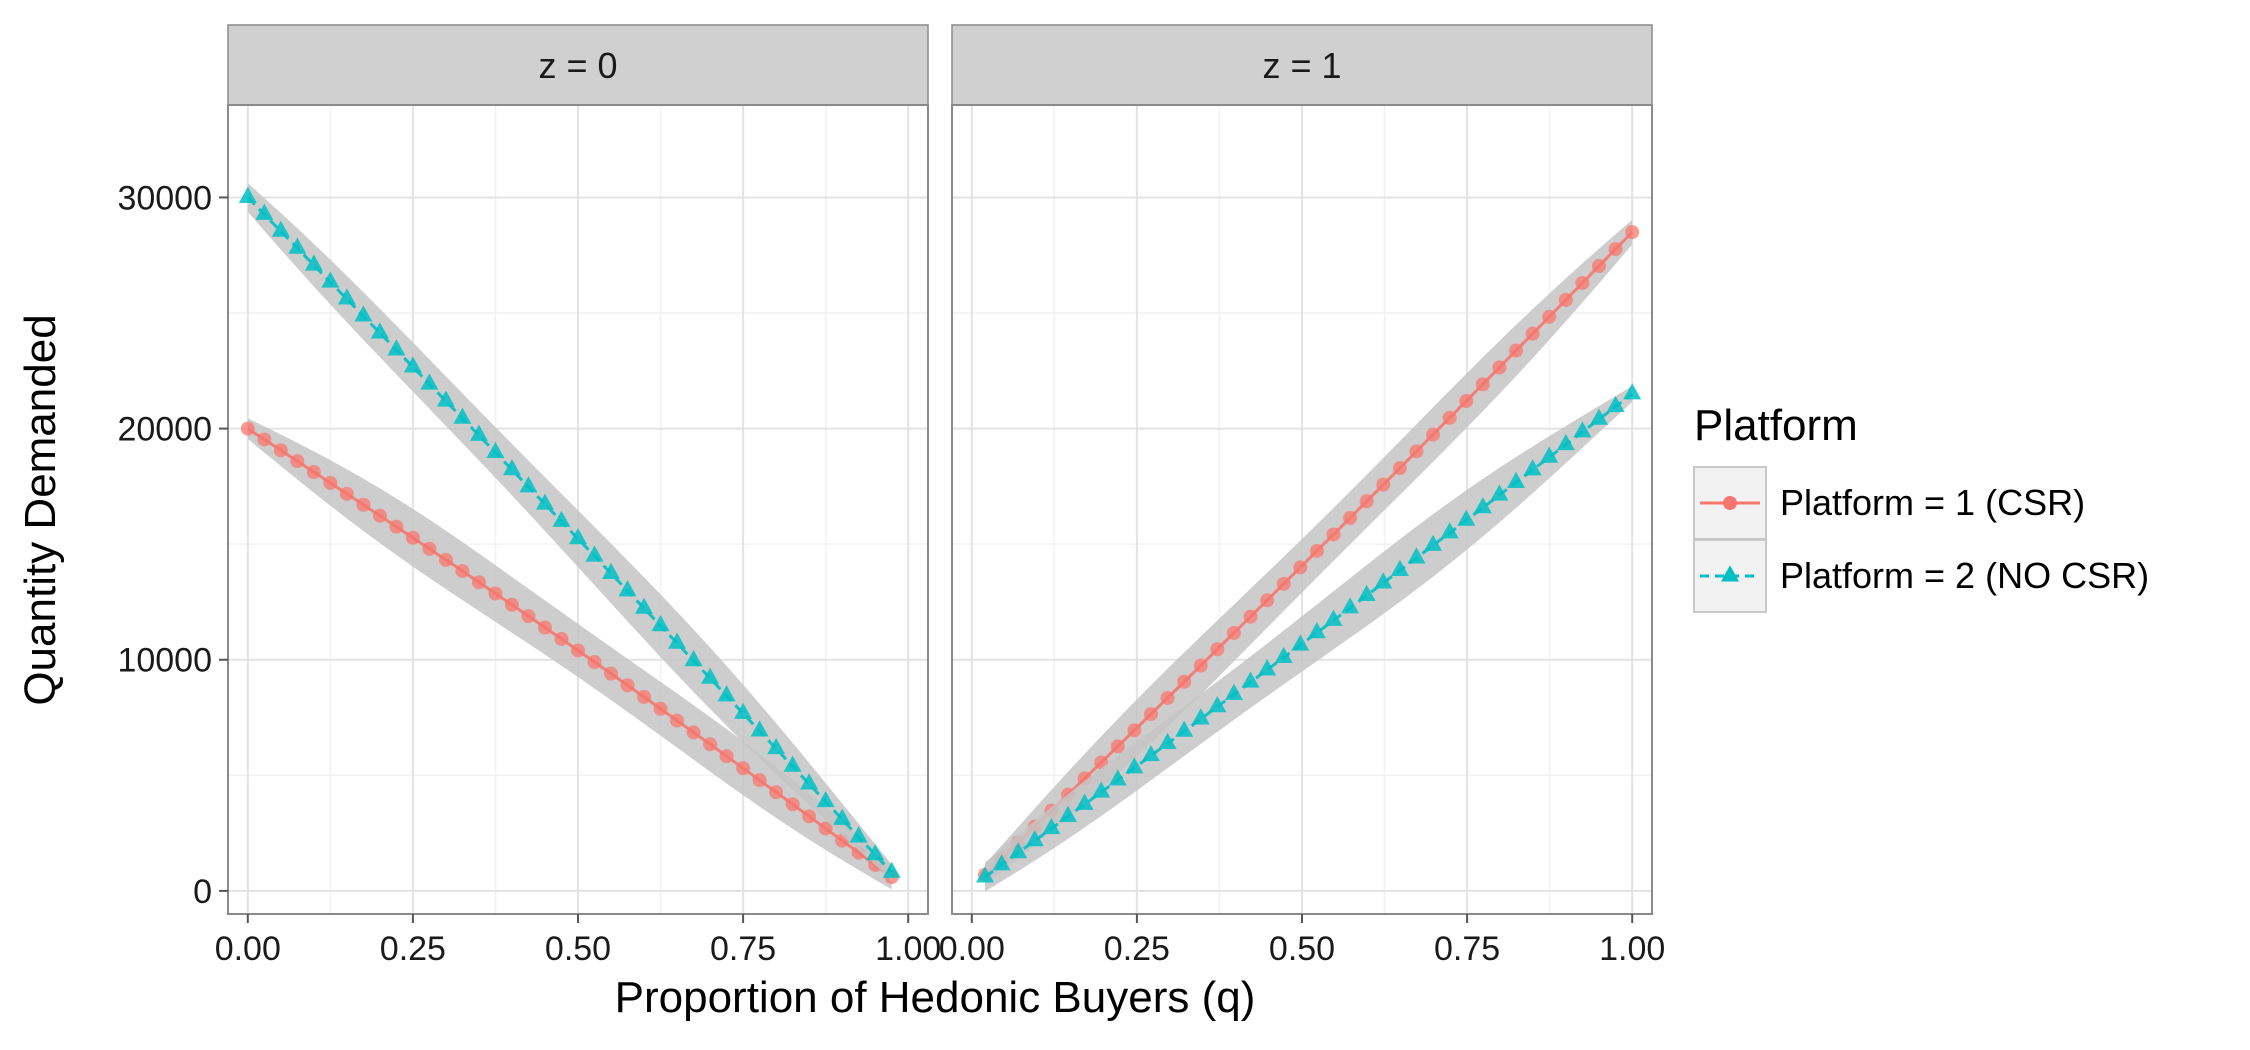  Describe the element at coordinates (1776, 425) in the screenshot. I see `legend-title: Platform` at that location.